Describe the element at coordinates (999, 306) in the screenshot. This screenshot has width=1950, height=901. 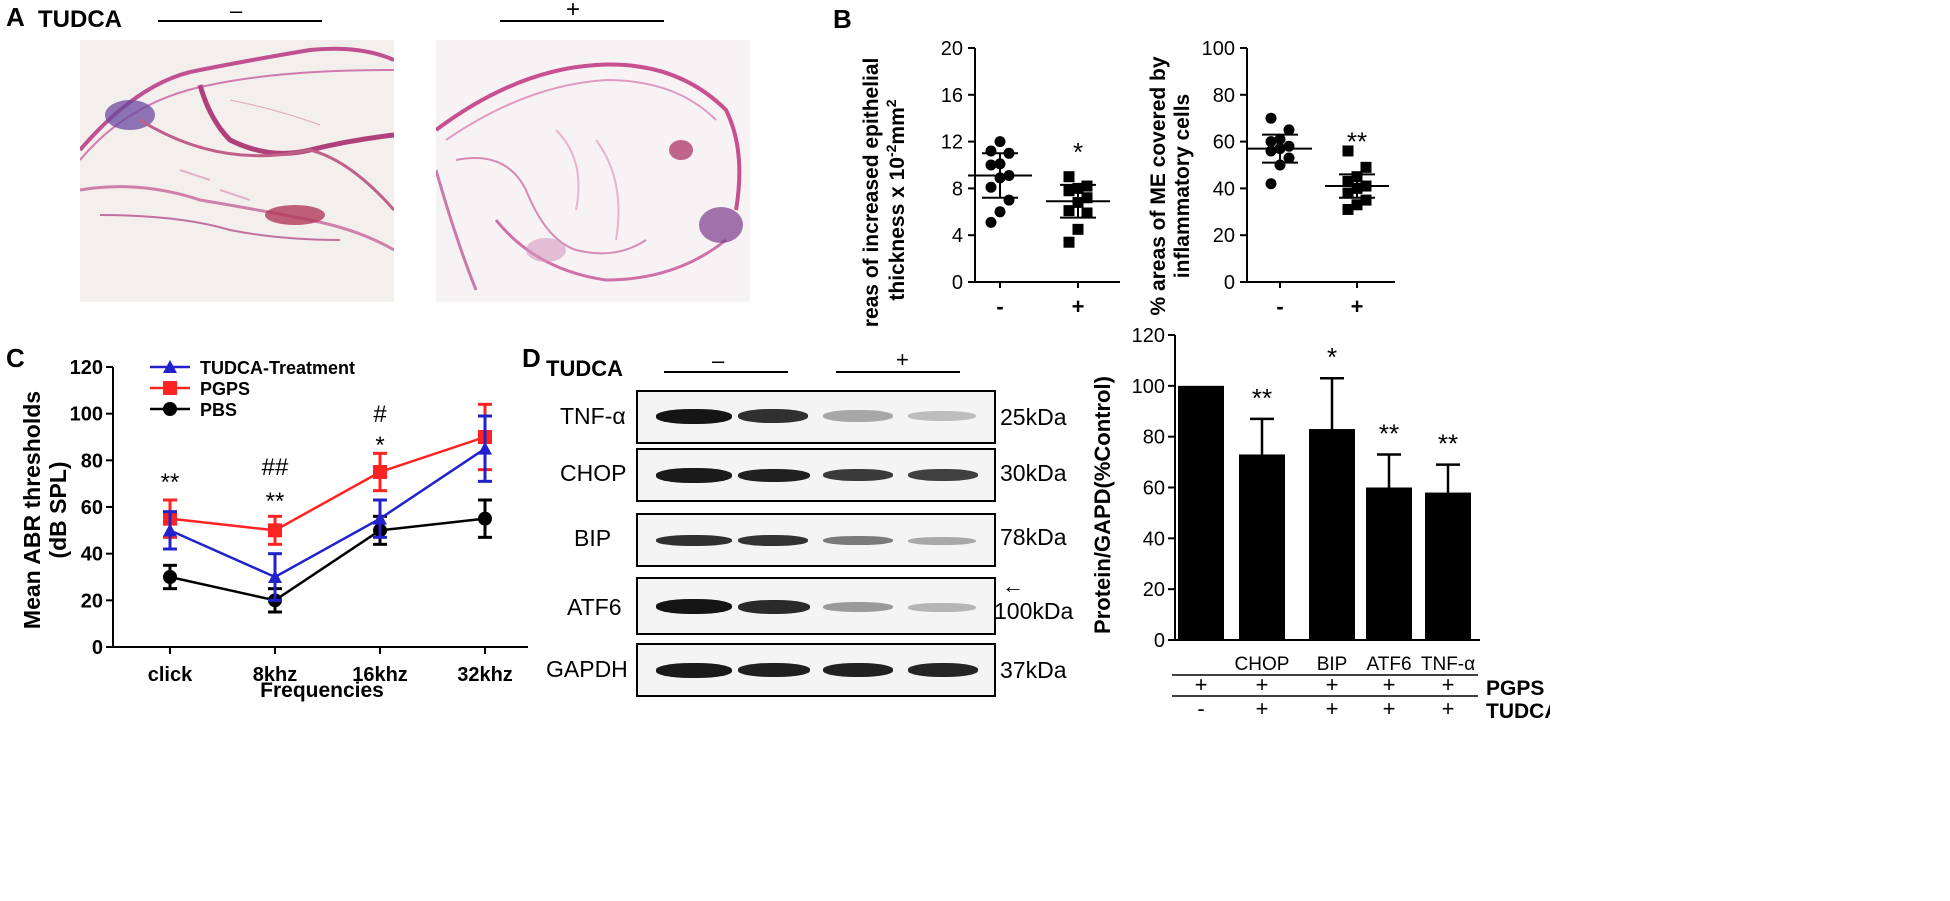
I see `b-left-xtick-label: -` at that location.